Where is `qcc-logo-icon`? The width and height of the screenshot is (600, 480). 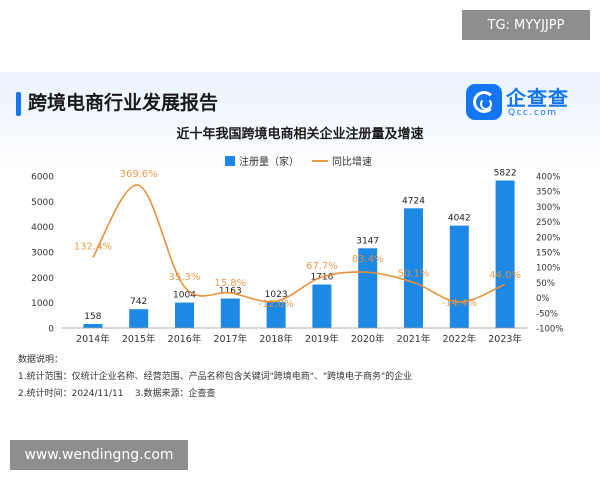
qcc-logo-icon is located at coordinates (484, 102).